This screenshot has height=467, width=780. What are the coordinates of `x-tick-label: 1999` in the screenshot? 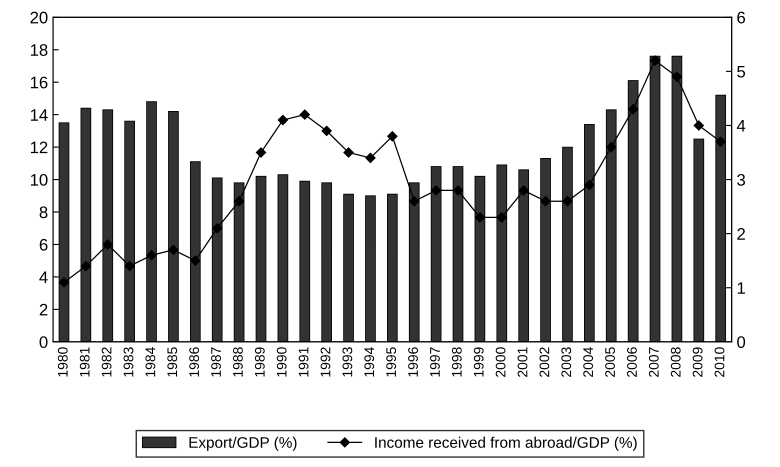 It's located at (479, 362).